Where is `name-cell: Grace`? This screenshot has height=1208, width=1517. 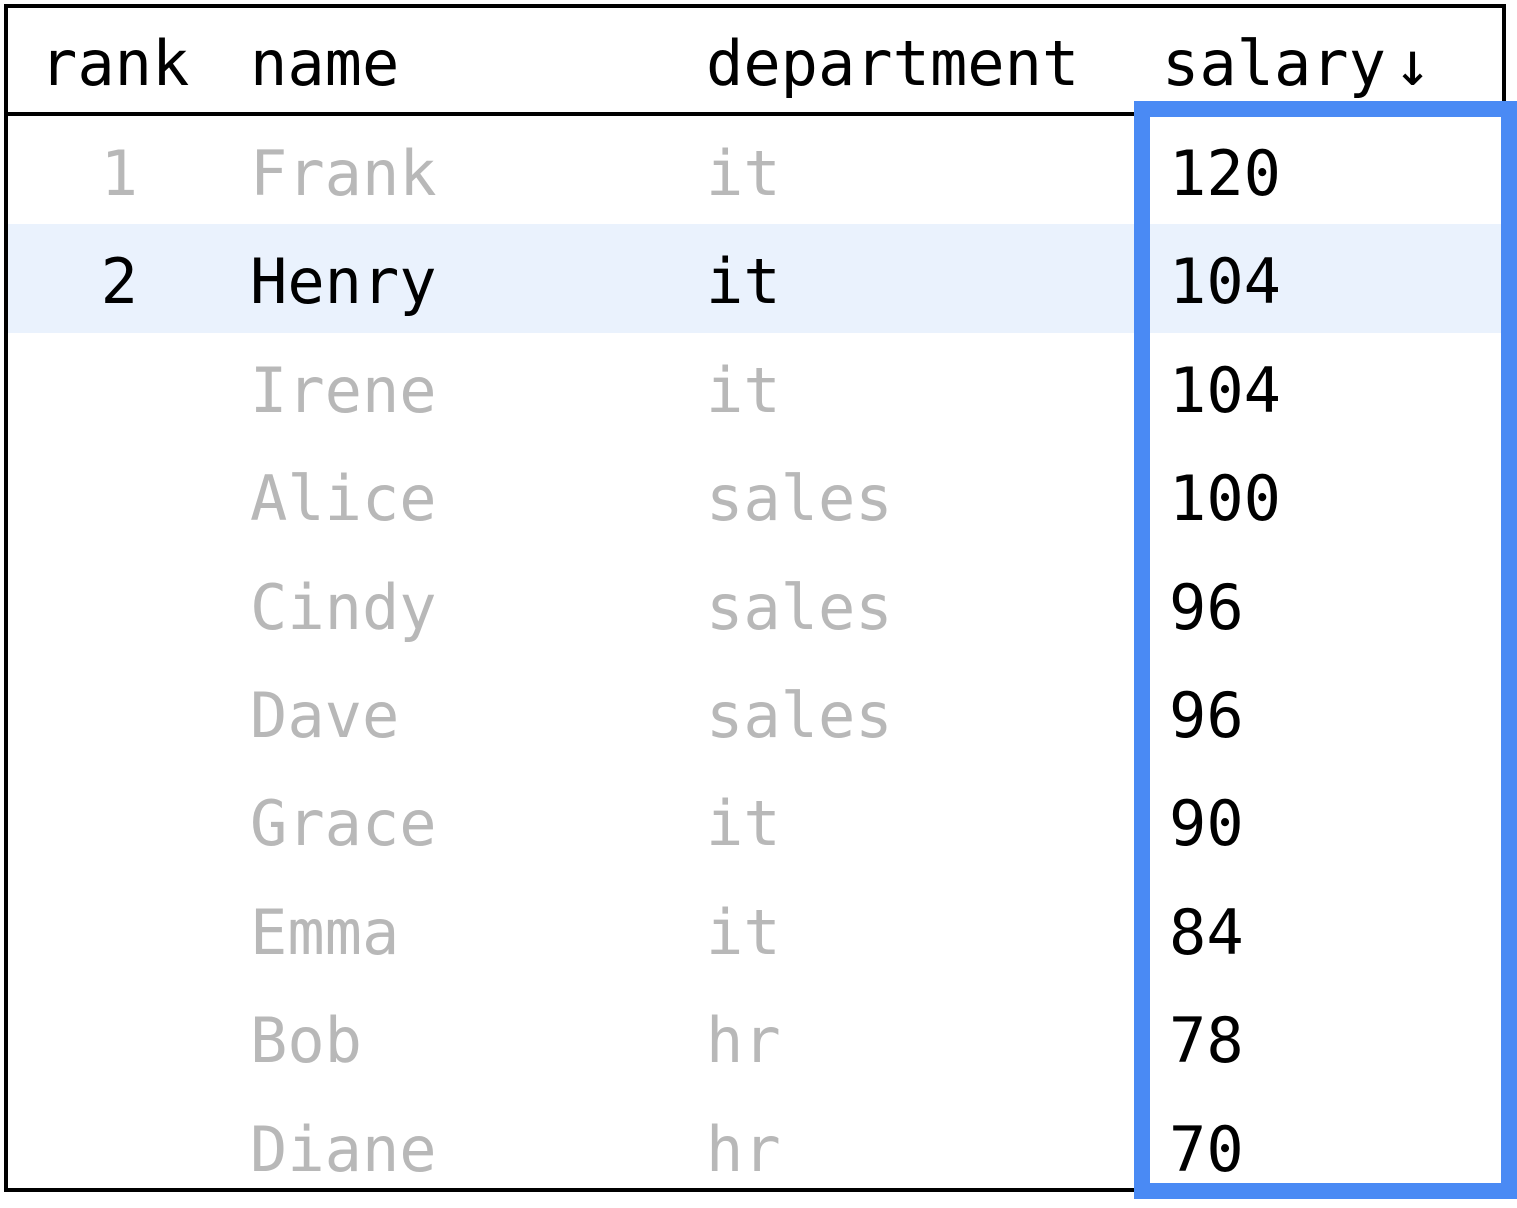
name-cell: Grace is located at coordinates (343, 824).